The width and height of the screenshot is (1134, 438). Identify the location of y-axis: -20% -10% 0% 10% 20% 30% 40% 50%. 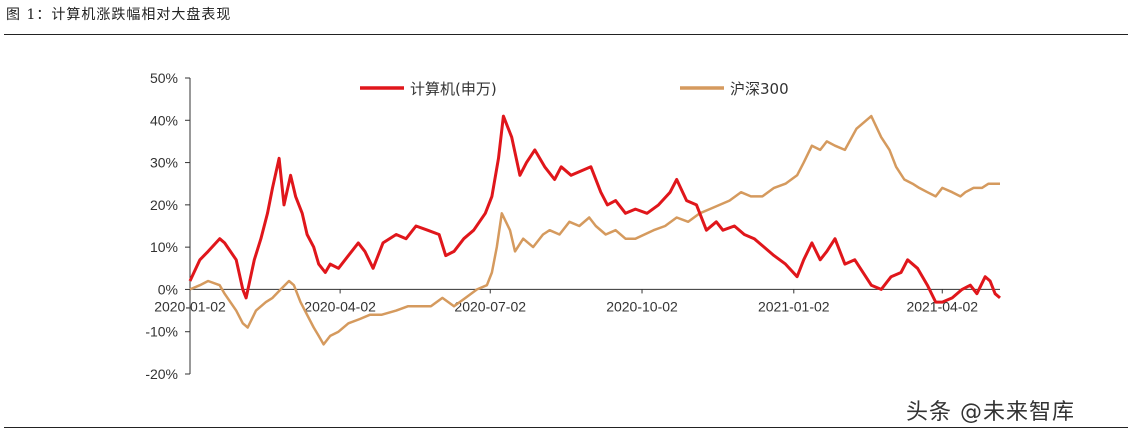
(168, 226).